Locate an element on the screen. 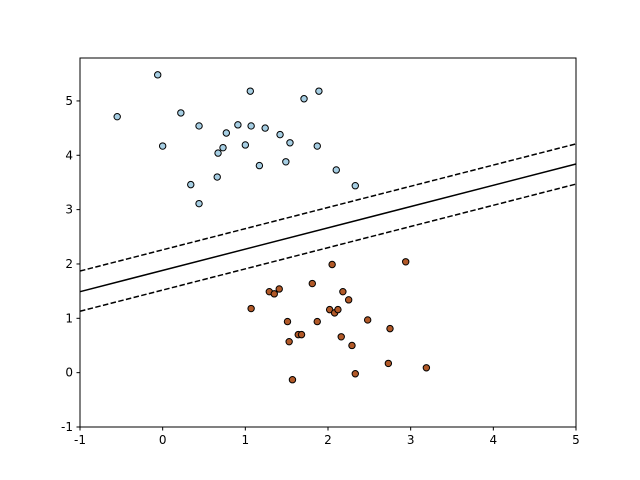 The width and height of the screenshot is (640, 480). x-tick-label: 4 is located at coordinates (494, 440).